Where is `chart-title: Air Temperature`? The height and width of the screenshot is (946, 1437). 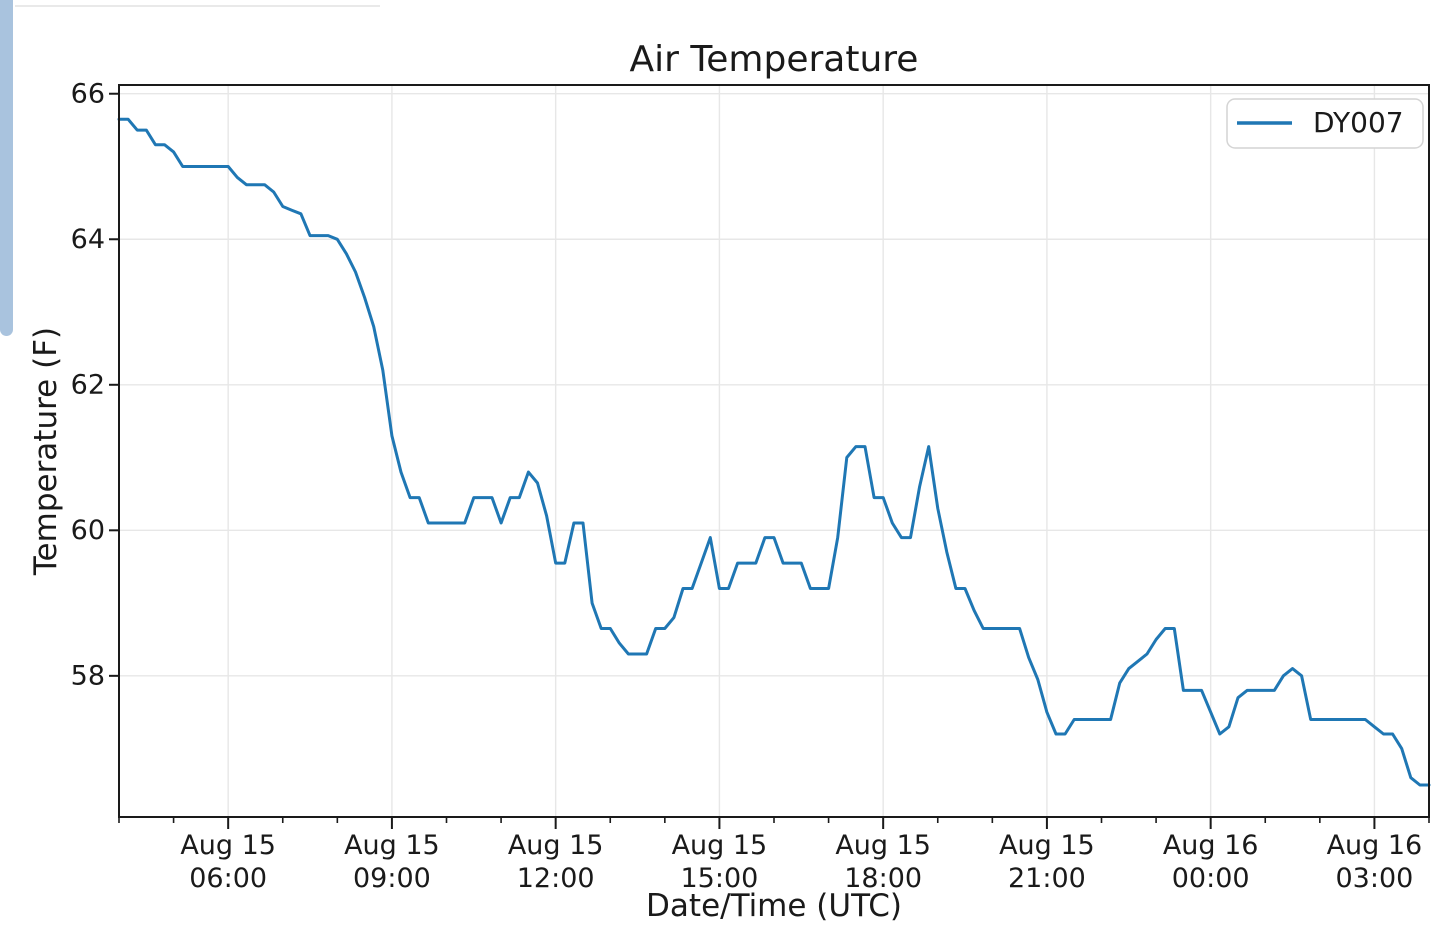
chart-title: Air Temperature is located at coordinates (774, 59).